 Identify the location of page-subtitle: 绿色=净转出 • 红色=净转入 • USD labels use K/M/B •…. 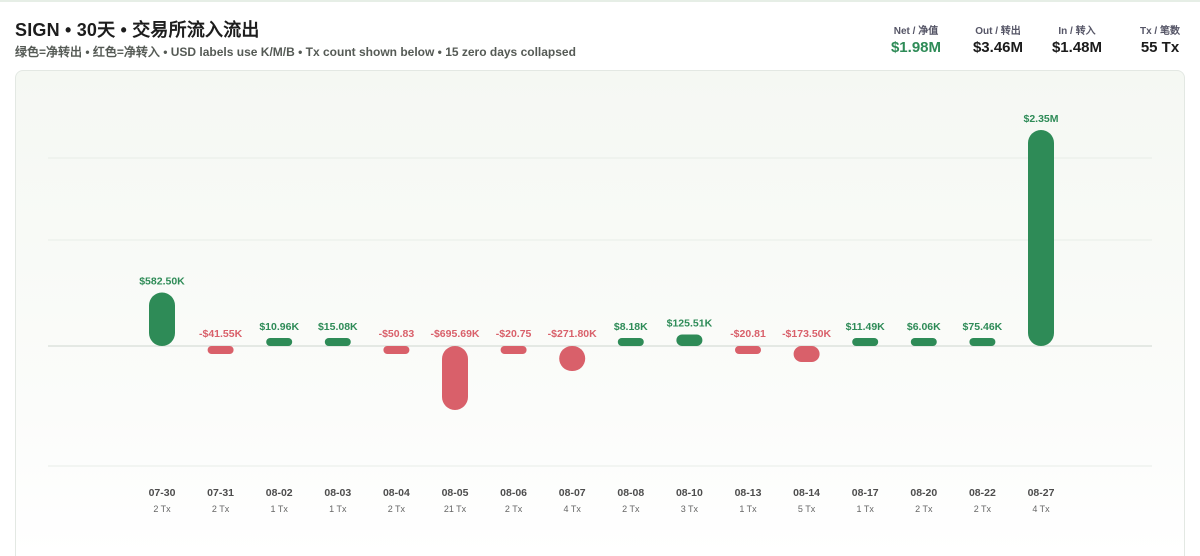
(295, 52).